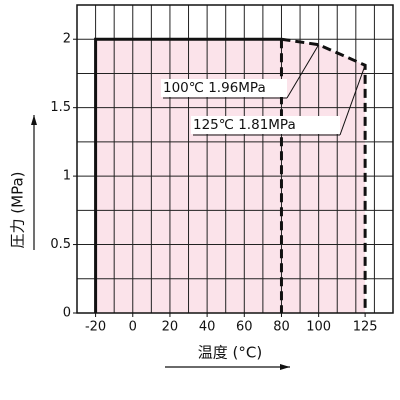 The height and width of the screenshot is (400, 400). I want to click on y-tick-label: 1.5, so click(60, 107).